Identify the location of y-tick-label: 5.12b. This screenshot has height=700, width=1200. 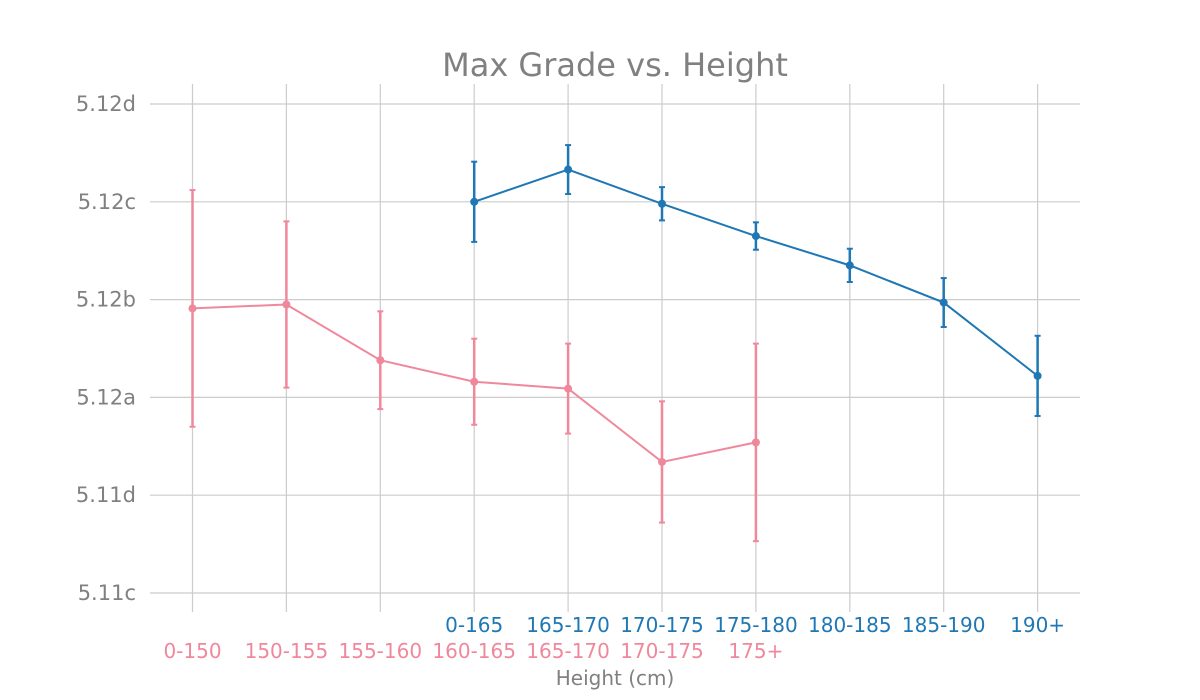
(106, 300).